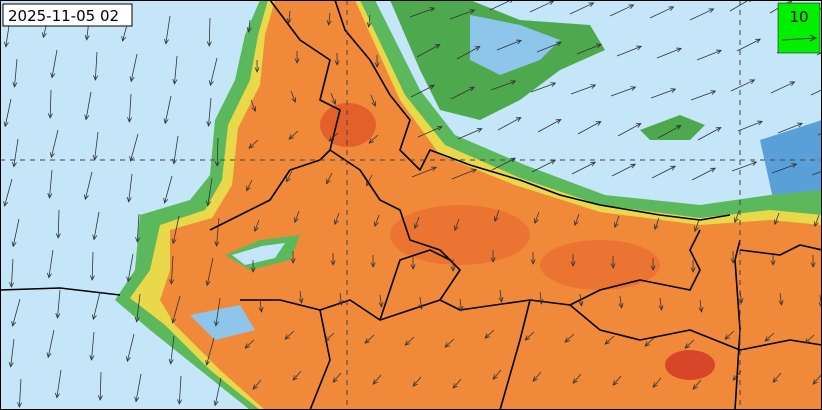 This screenshot has height=410, width=822. I want to click on precip-east, so click(672, 127).